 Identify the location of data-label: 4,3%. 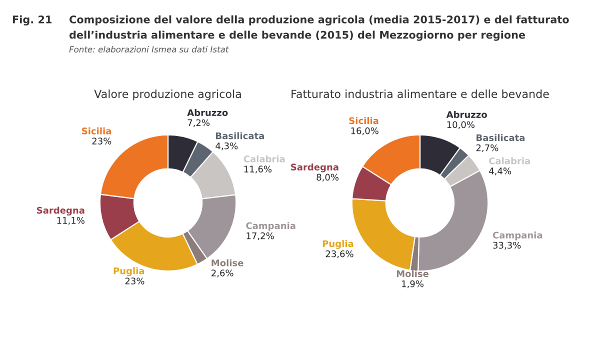
(227, 146).